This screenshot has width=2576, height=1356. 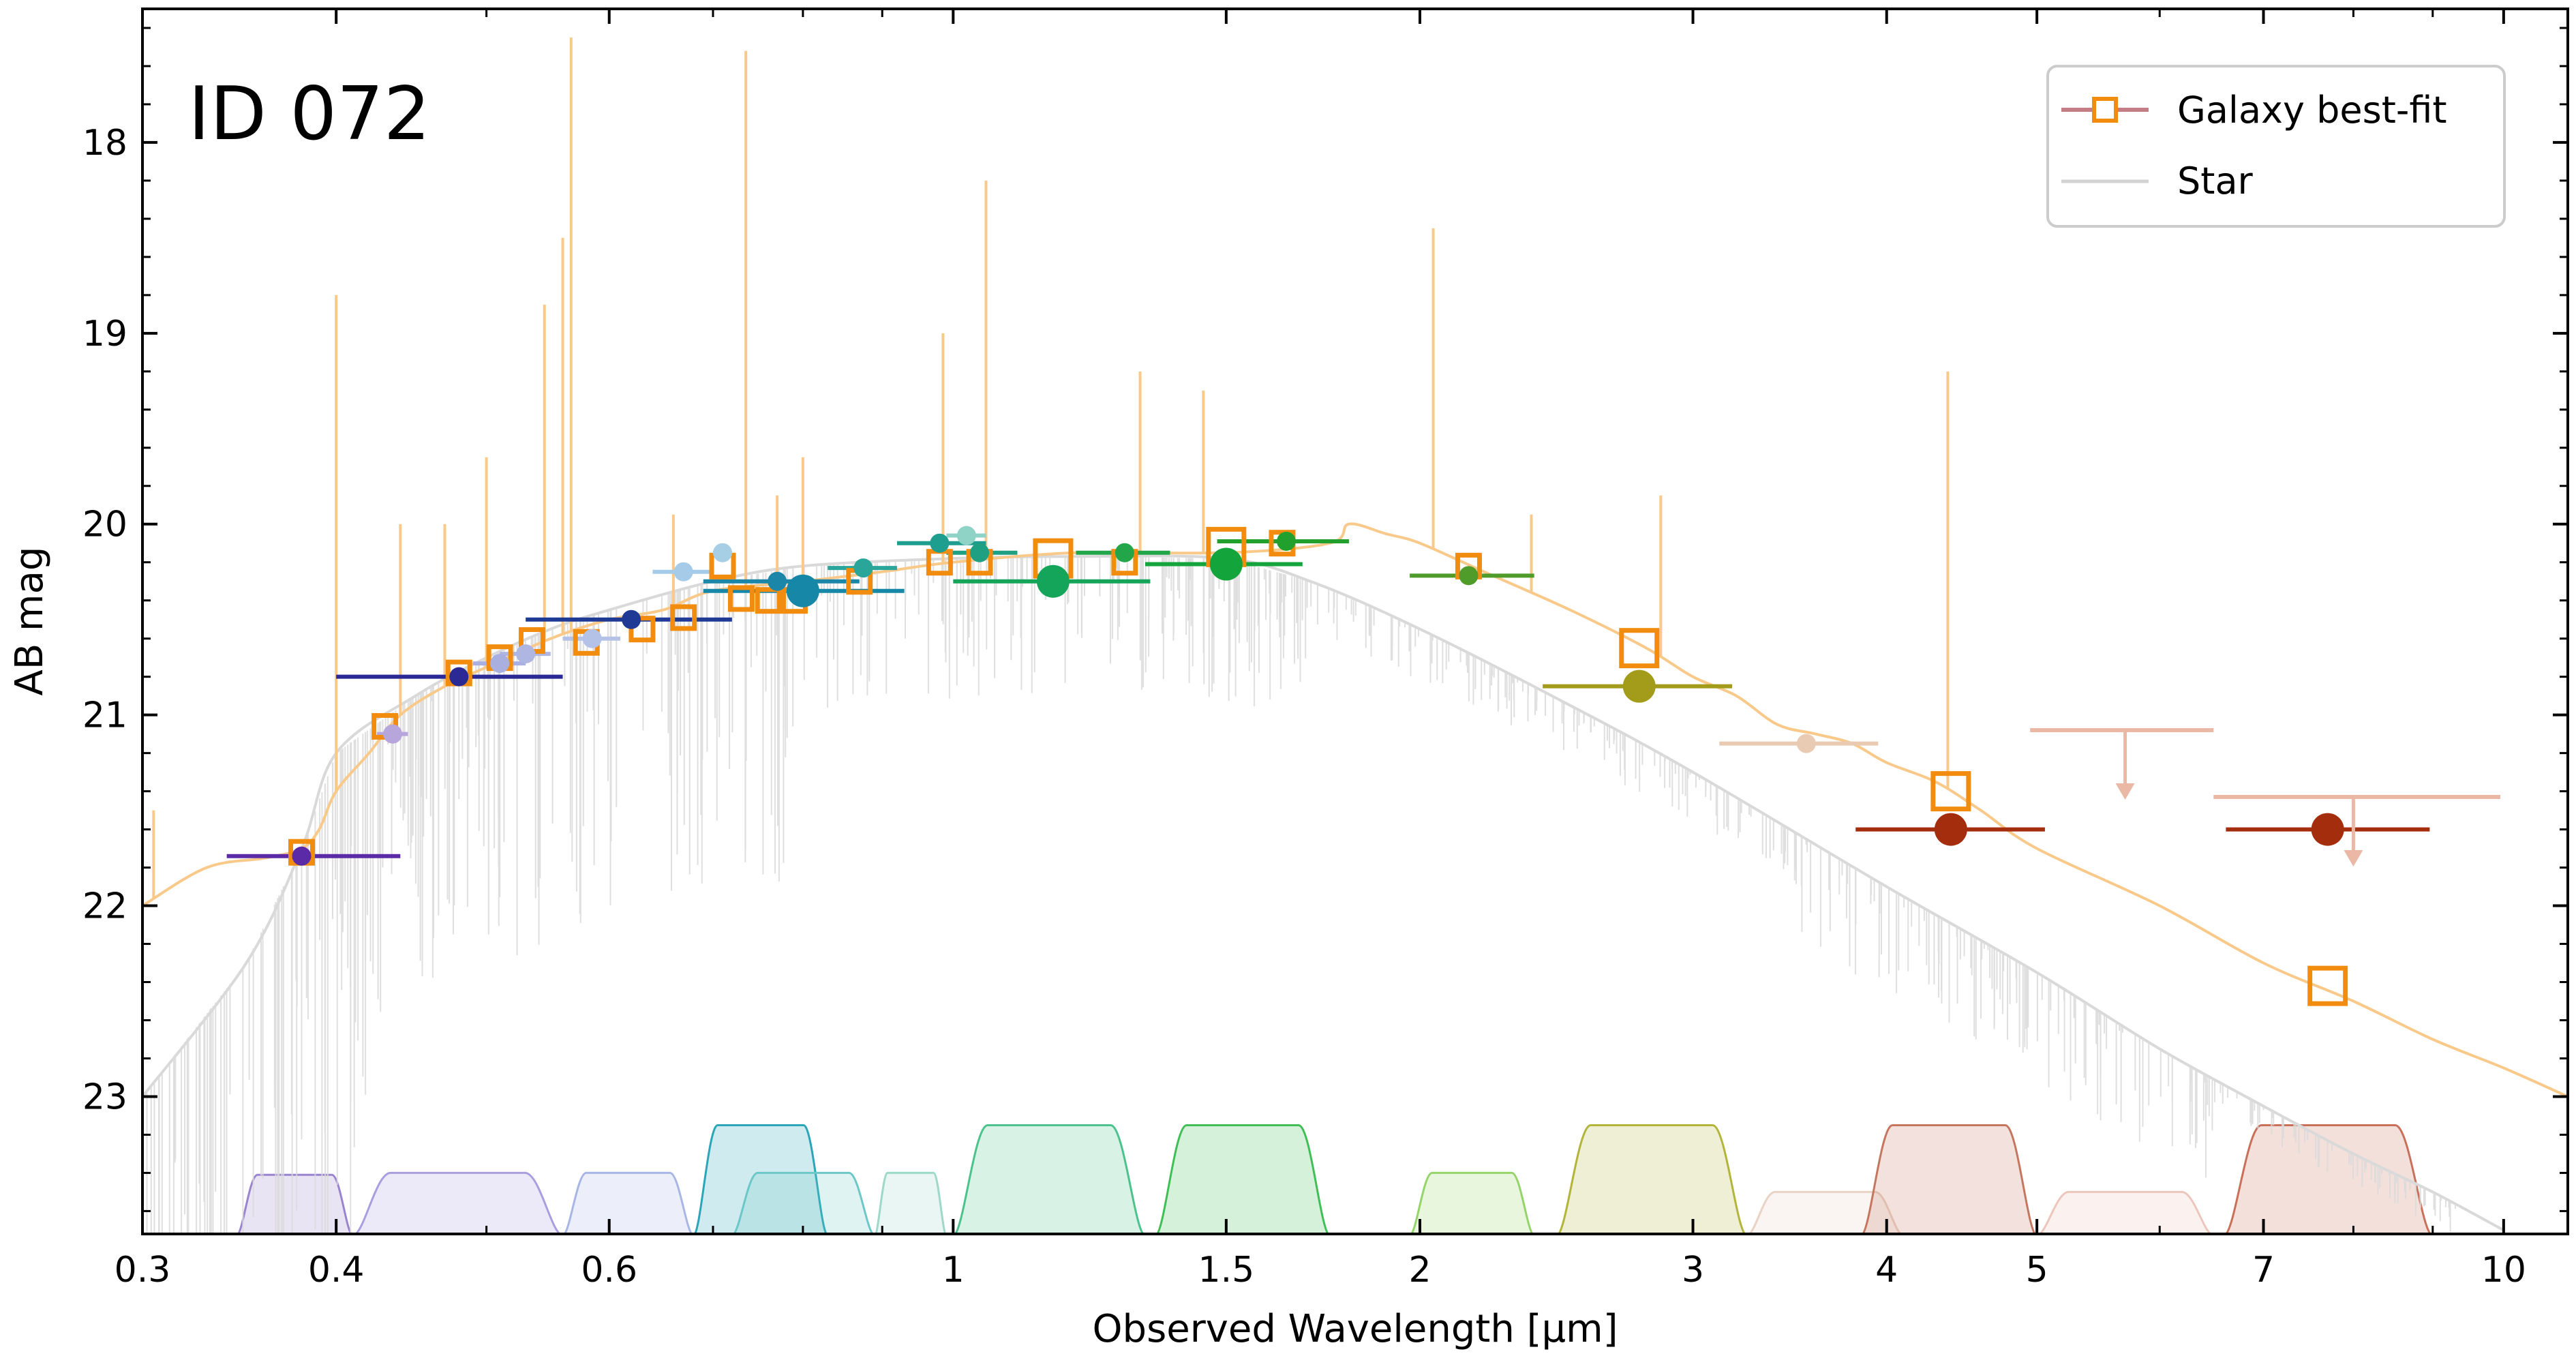 What do you see at coordinates (2105, 110) in the screenshot?
I see `legend-galaxy-marker` at bounding box center [2105, 110].